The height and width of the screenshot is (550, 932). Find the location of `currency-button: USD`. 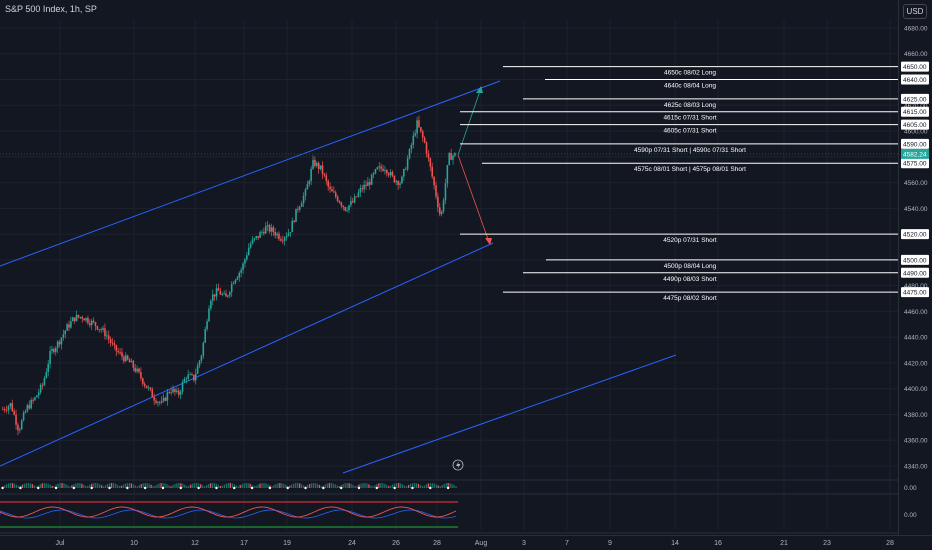

currency-button: USD is located at coordinates (915, 11).